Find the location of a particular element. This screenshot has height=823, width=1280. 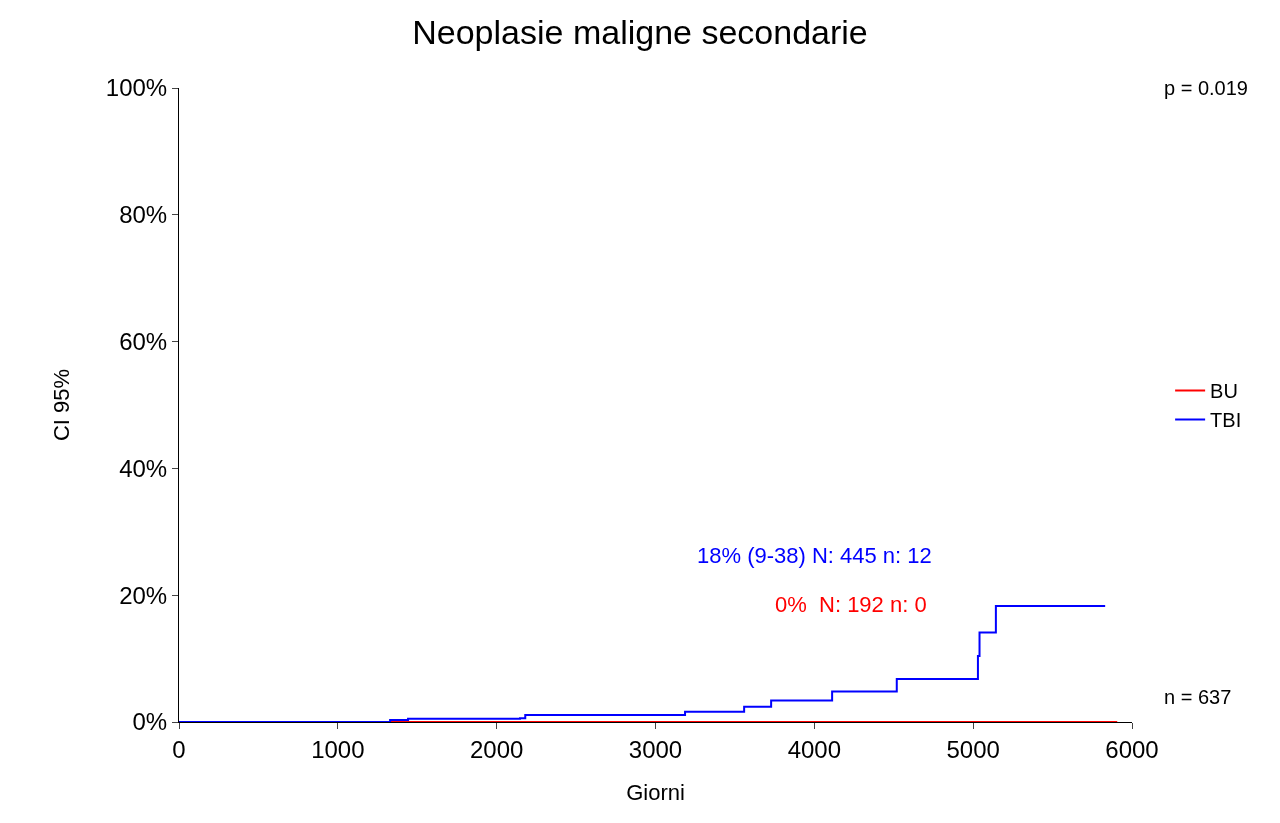

x-tick-label: 6000 is located at coordinates (1132, 749).